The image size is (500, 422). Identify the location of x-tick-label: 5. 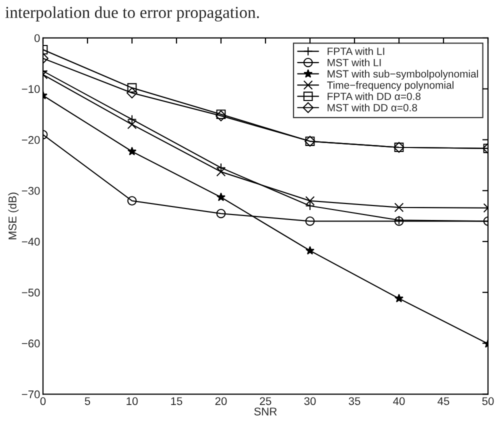
(87, 401).